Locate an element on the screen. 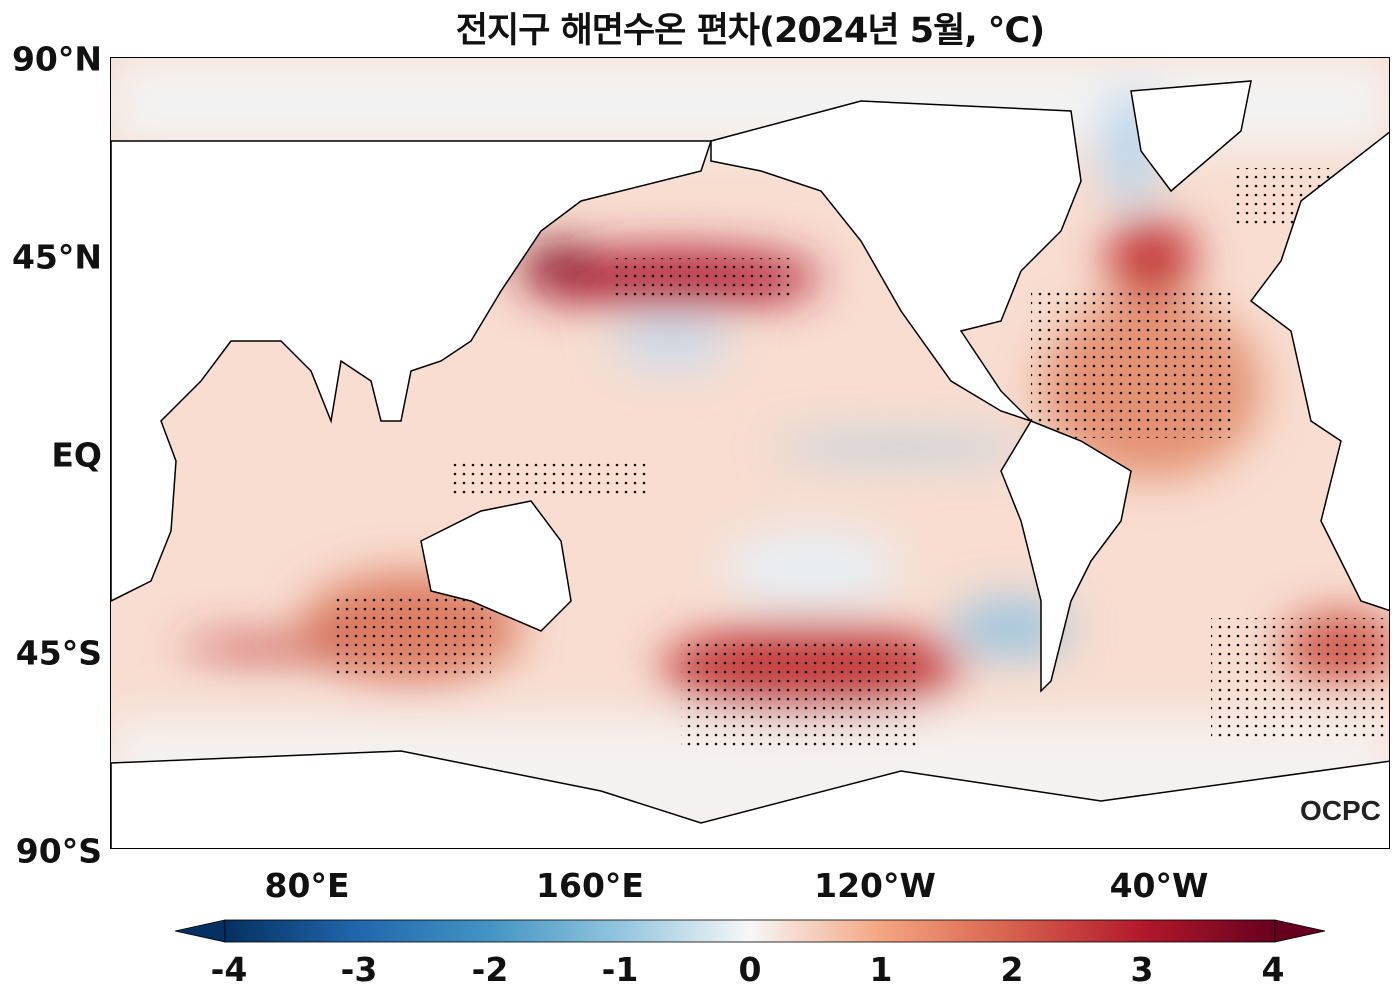 The height and width of the screenshot is (1003, 1400). colorbar-tick: -3 is located at coordinates (359, 969).